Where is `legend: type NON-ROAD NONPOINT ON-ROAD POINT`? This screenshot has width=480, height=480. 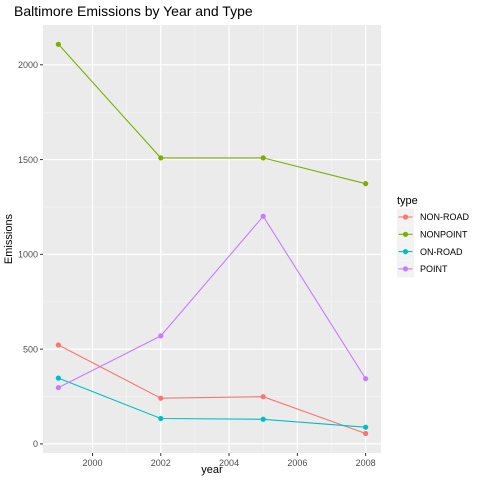
legend: type NON-ROAD NONPOINT ON-ROAD POINT is located at coordinates (433, 236).